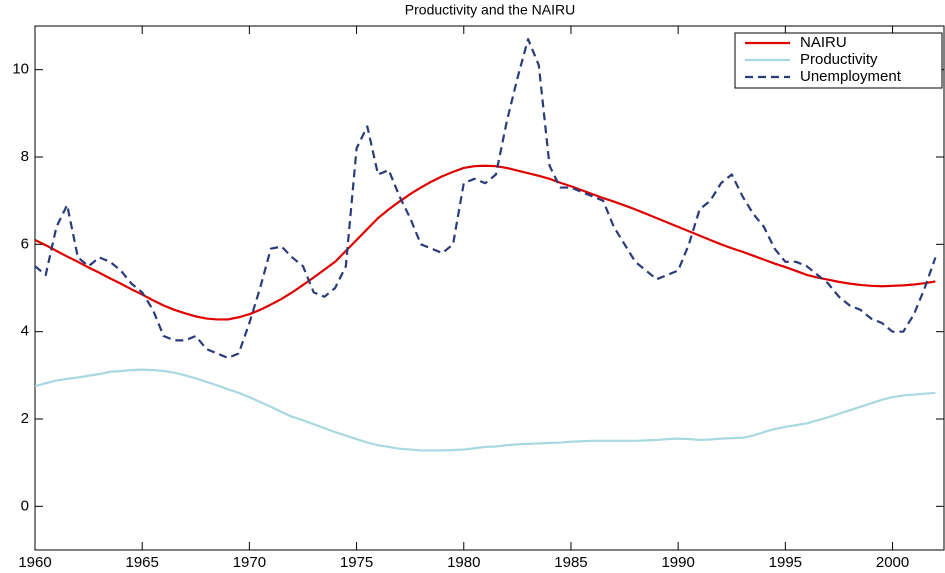 This screenshot has height=573, width=945. What do you see at coordinates (490, 10) in the screenshot?
I see `chart-title: Productivity and the NAIRU` at bounding box center [490, 10].